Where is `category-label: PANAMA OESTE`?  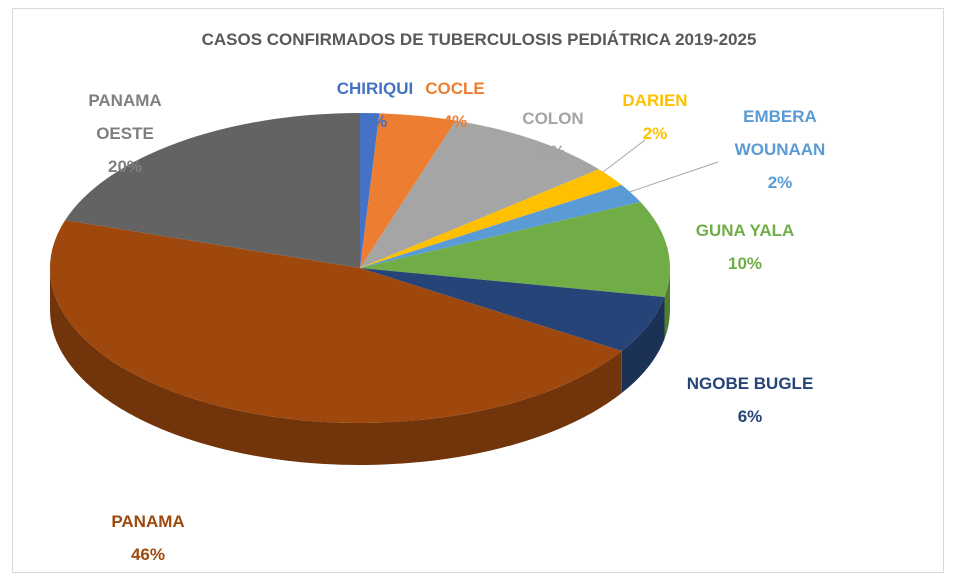
category-label: PANAMA OESTE is located at coordinates (125, 117).